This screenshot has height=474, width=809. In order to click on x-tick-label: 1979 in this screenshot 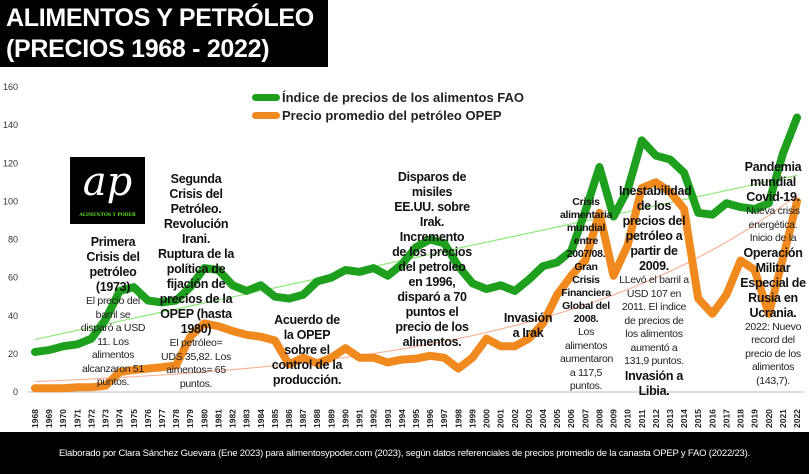, I will do `click(190, 418)`.